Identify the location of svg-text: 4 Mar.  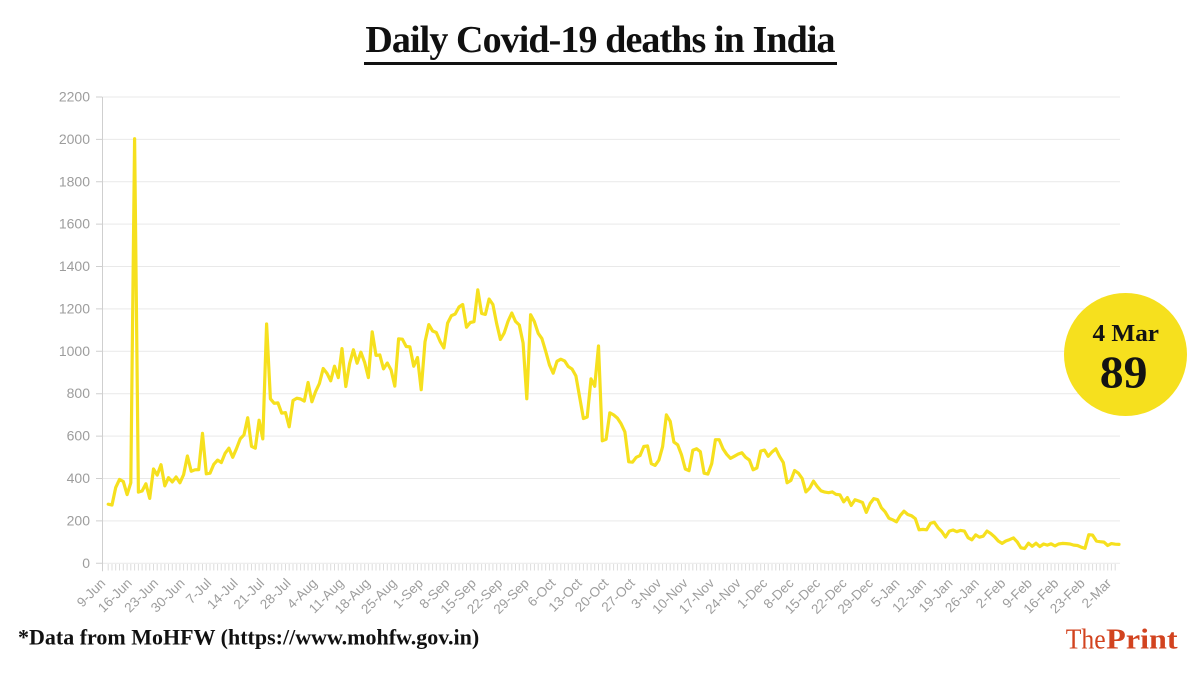
(1126, 334).